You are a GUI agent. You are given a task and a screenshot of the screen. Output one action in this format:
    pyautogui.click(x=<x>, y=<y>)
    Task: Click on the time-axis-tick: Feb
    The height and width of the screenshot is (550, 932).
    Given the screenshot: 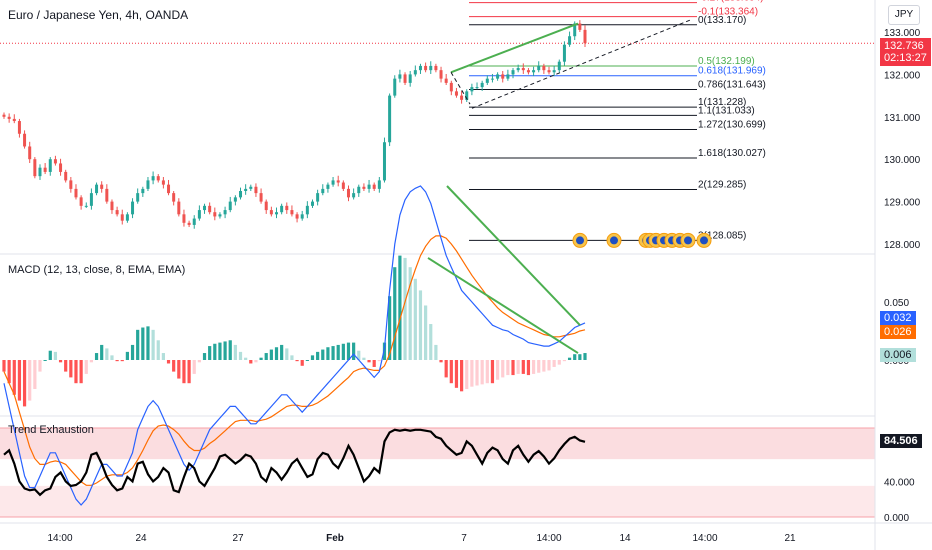 What is the action you would take?
    pyautogui.click(x=335, y=538)
    